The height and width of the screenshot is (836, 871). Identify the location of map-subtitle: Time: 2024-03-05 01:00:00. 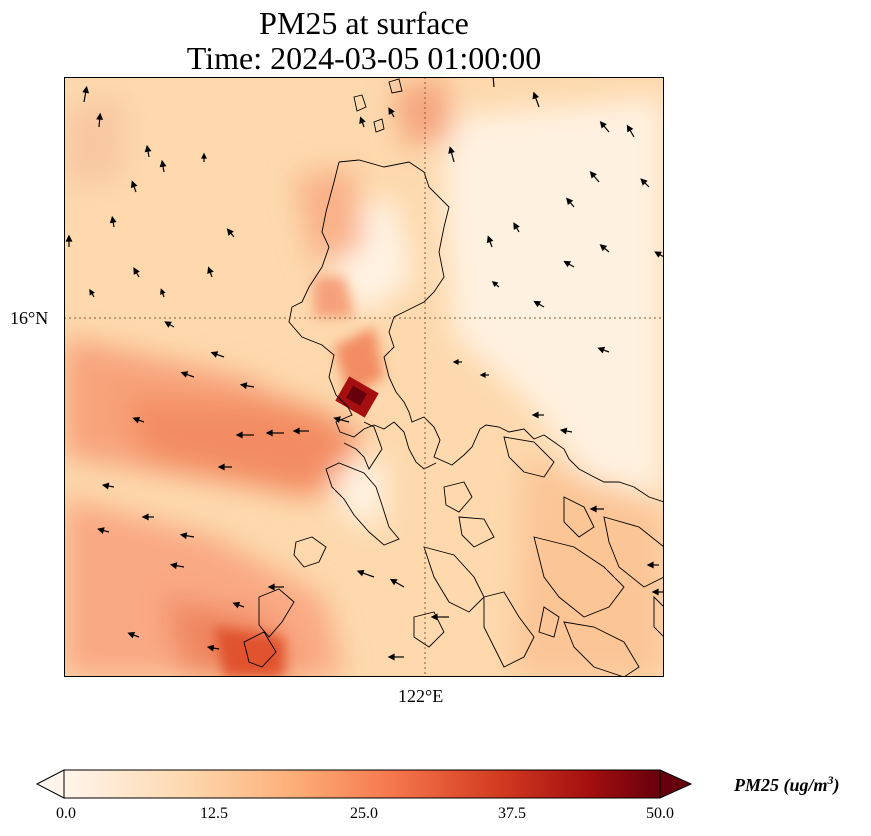
(364, 58).